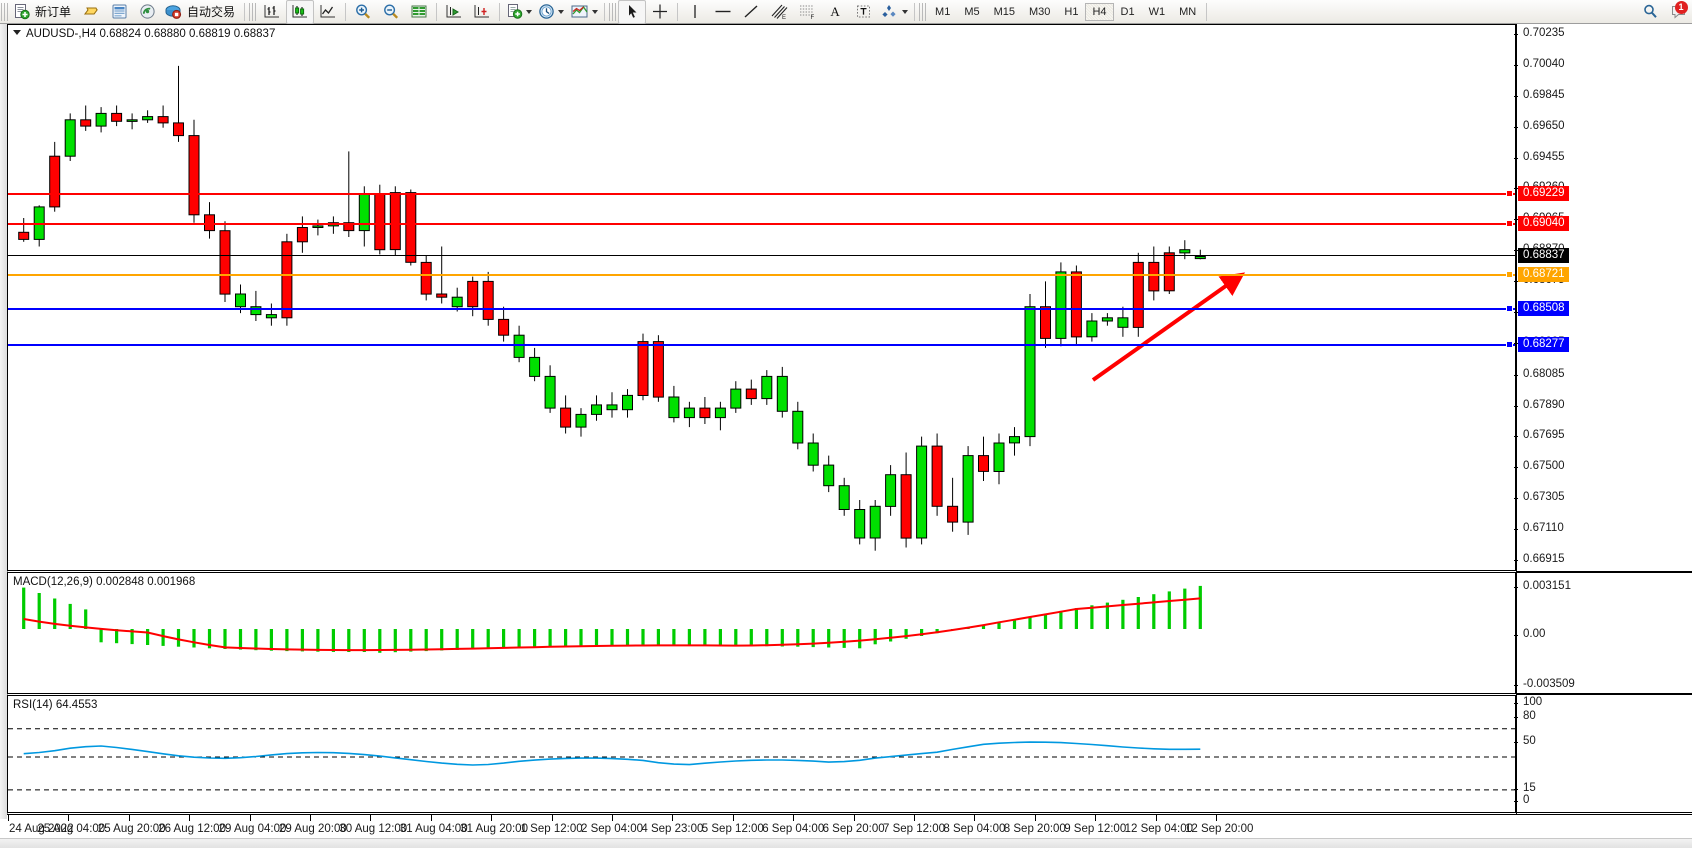 This screenshot has width=1692, height=848. What do you see at coordinates (761, 256) in the screenshot?
I see `price-line-last-price` at bounding box center [761, 256].